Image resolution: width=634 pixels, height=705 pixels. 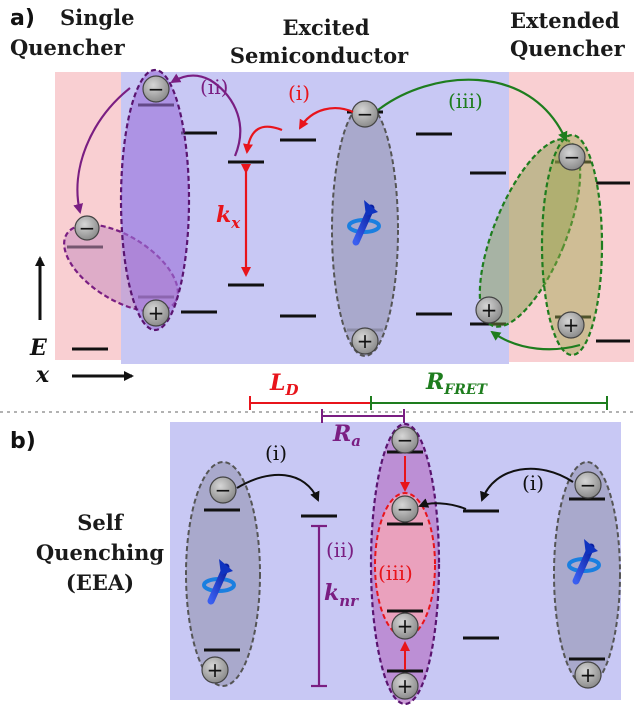 I want to click on step-ii-label: (ii), so click(x=214, y=87).